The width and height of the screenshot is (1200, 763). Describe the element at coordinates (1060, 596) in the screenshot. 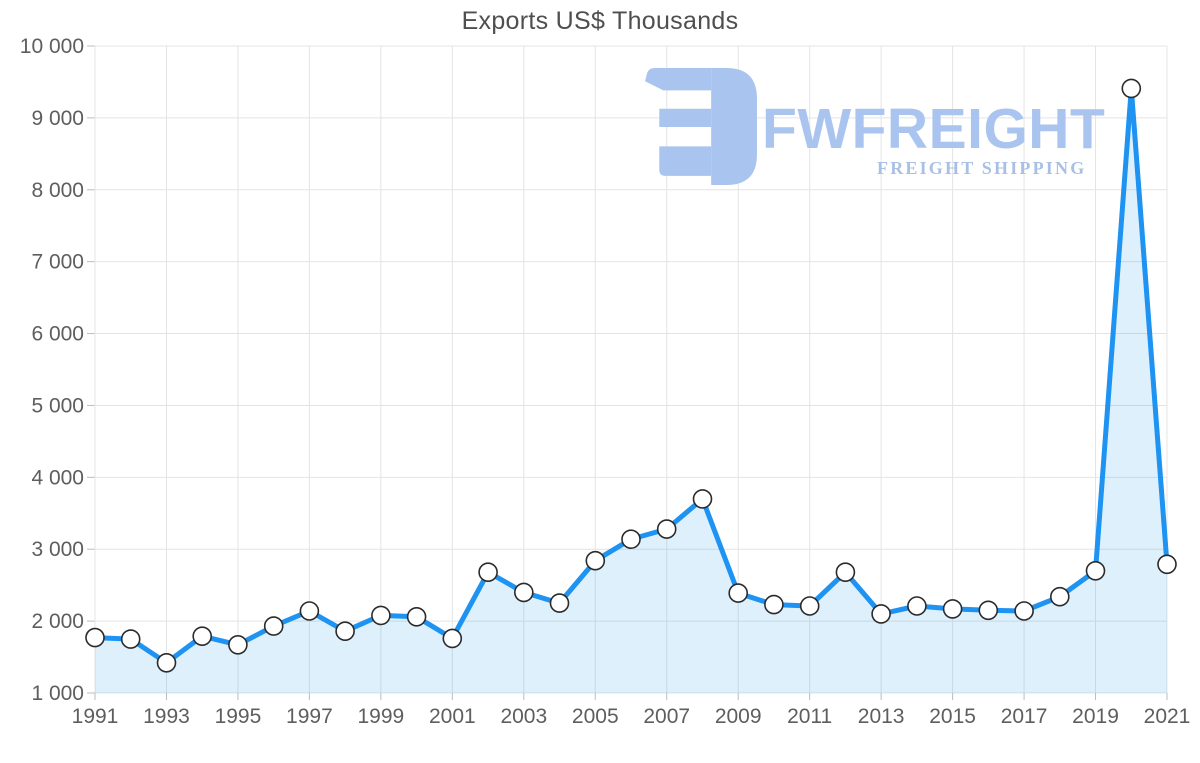

I see `data-point-2018` at that location.